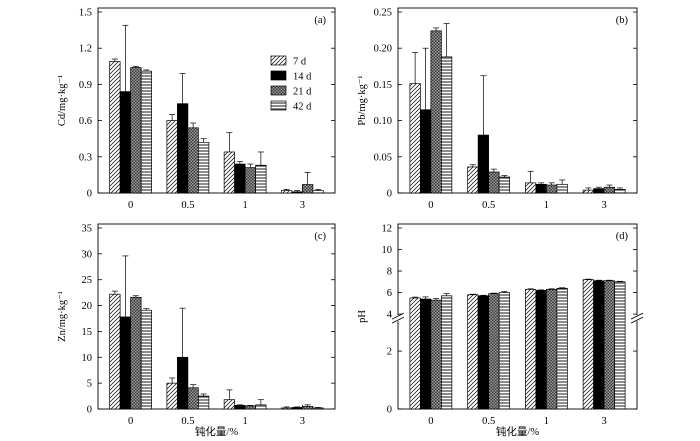 The height and width of the screenshot is (441, 700). What do you see at coordinates (389, 272) in the screenshot?
I see `y-tick-label: 8` at bounding box center [389, 272].